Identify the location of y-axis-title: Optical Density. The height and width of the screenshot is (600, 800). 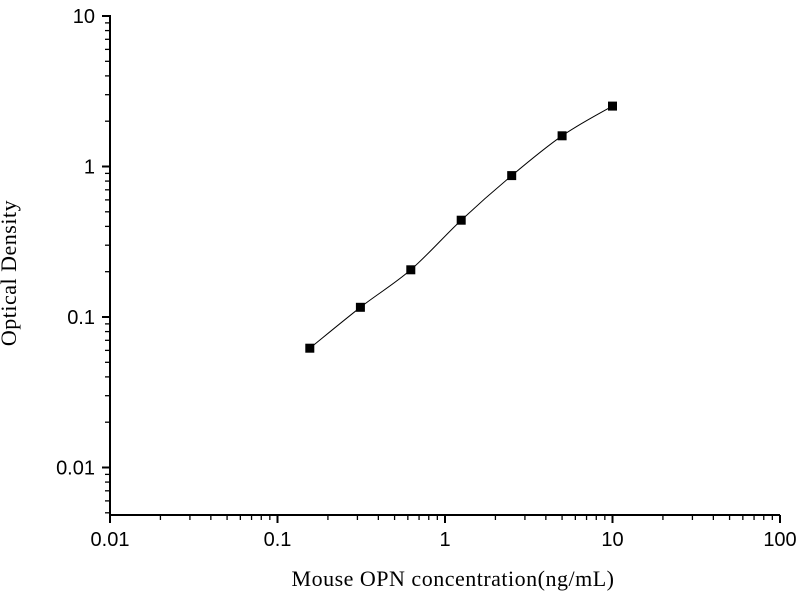
(10, 273).